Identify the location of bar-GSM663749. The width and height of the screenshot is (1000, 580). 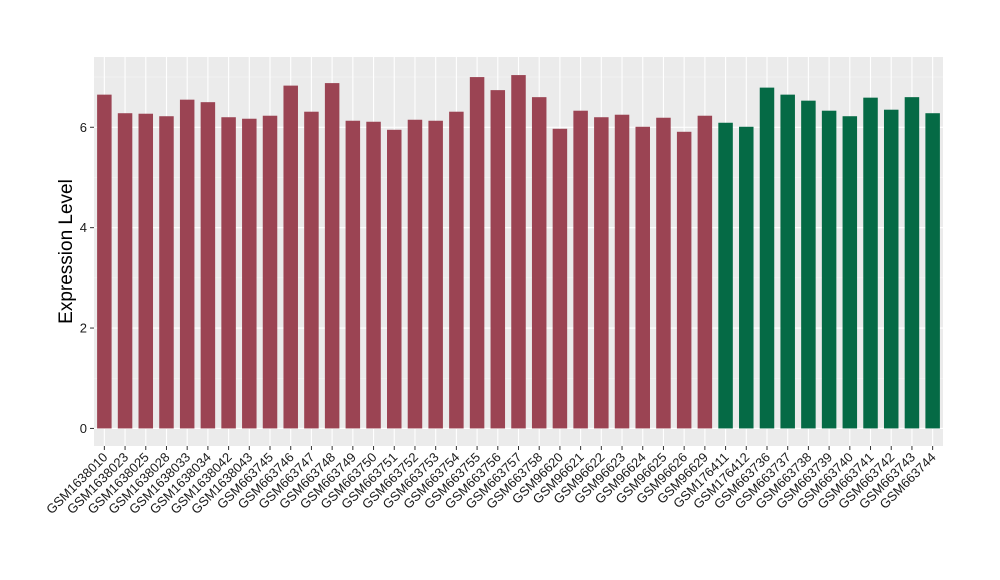
(353, 274).